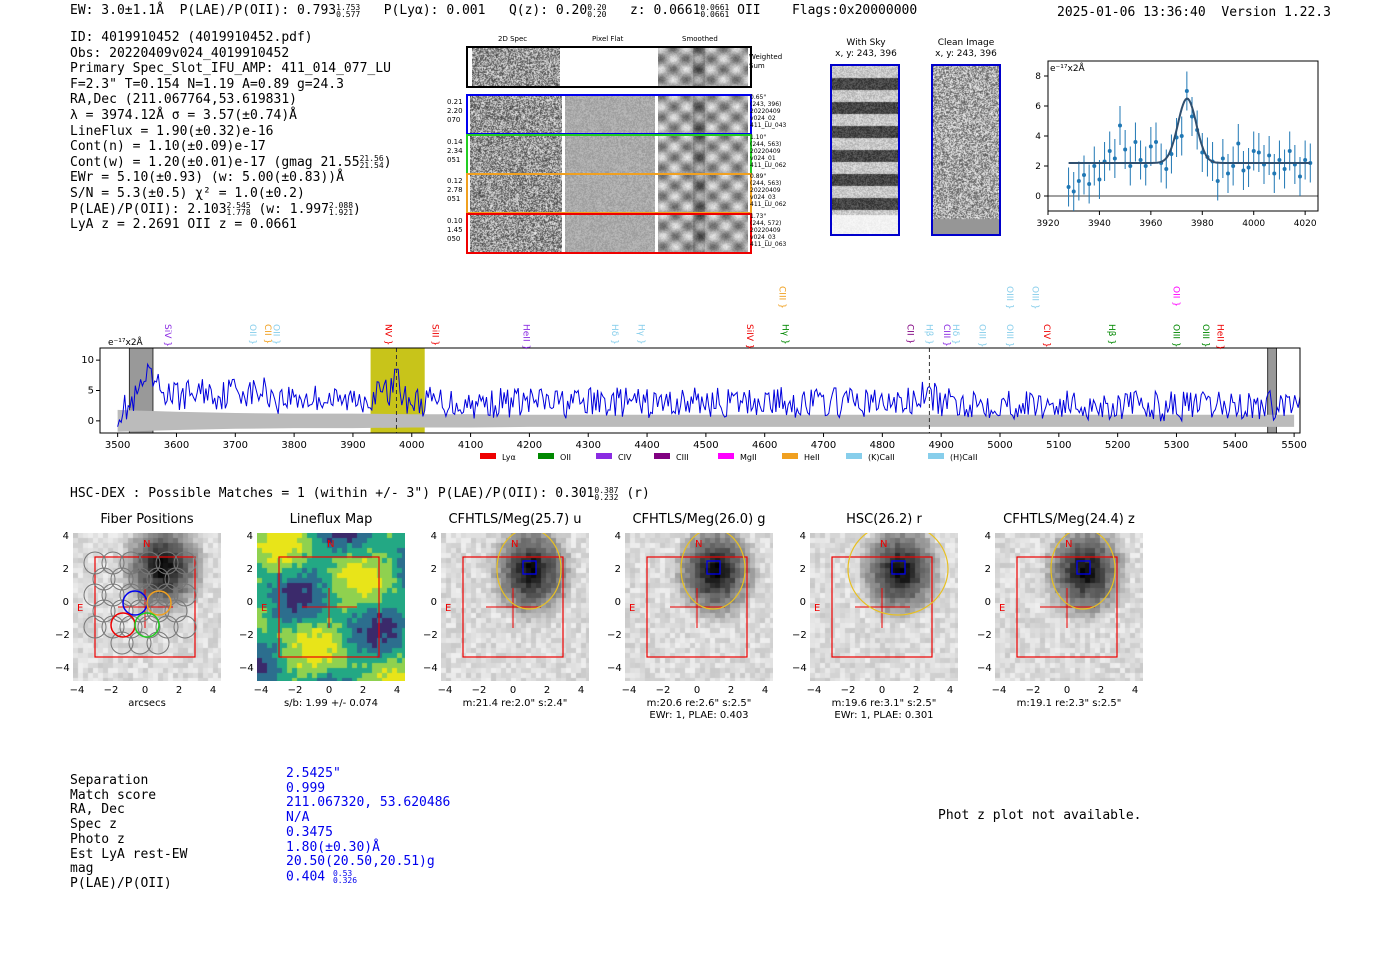 Image resolution: width=1400 pixels, height=953 pixels. Describe the element at coordinates (455, 181) in the screenshot. I see `cutout-left-value: 0.12` at that location.